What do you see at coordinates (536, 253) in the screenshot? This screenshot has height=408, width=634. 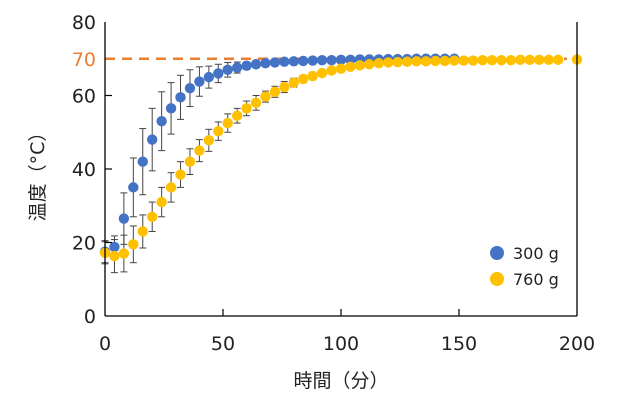 I see `legend-label-300g: 300 g` at bounding box center [536, 253].